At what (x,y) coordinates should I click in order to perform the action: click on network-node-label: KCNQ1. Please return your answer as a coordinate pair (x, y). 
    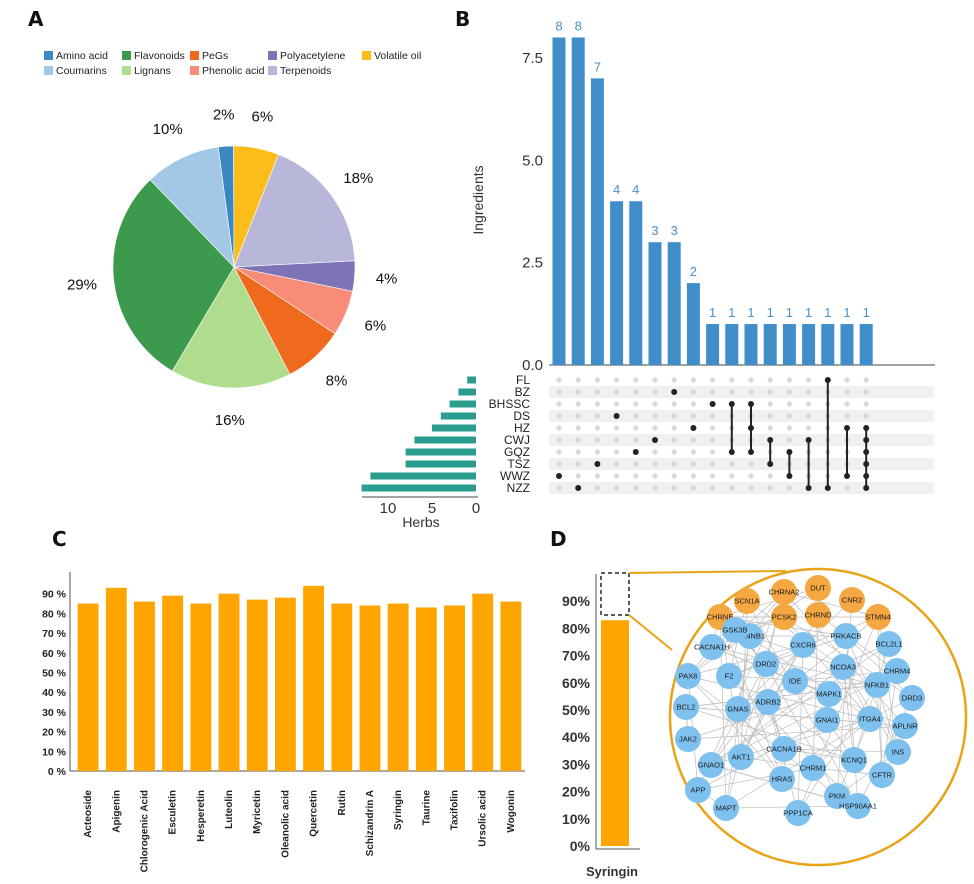
    Looking at the image, I should click on (854, 760).